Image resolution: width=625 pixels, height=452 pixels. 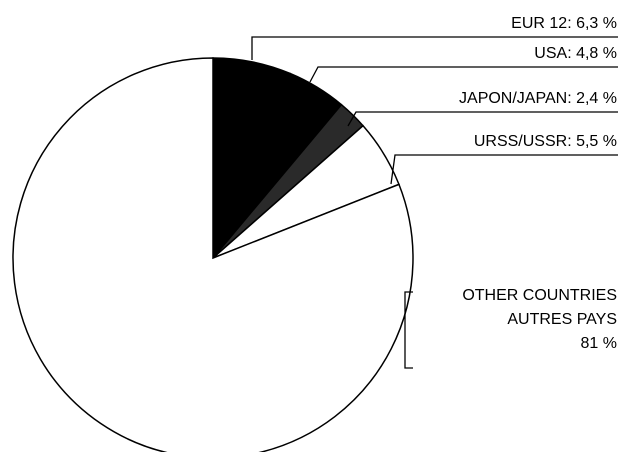 What do you see at coordinates (596, 23) in the screenshot?
I see `value-label: 6,3 %` at bounding box center [596, 23].